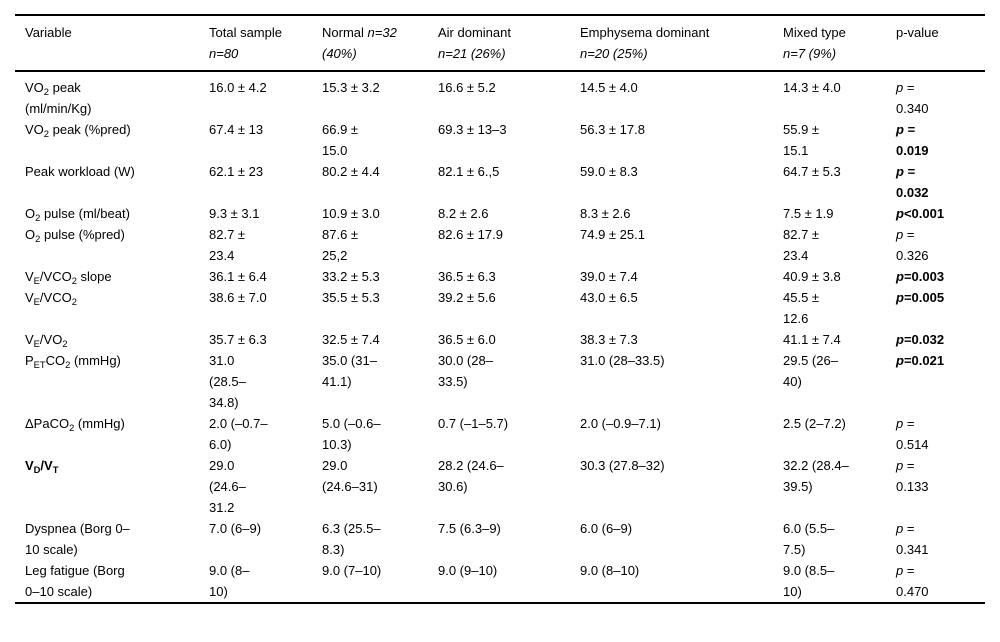  Describe the element at coordinates (469, 528) in the screenshot. I see `cell-air: 7.5 (6.3–9)` at that location.